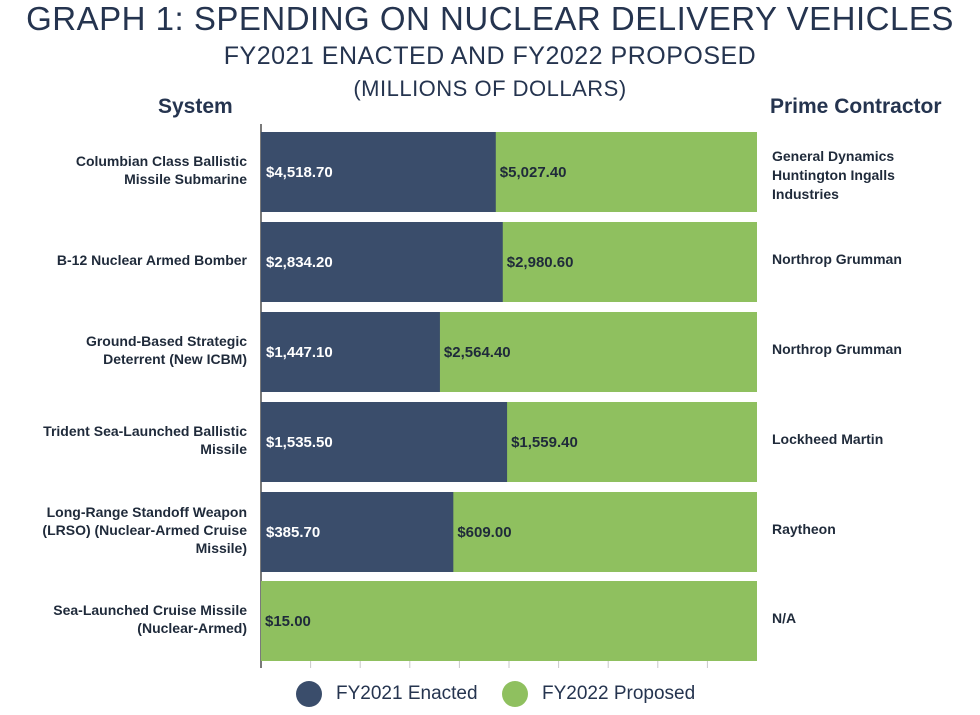  I want to click on data-label-fy2022: $1,559.40, so click(544, 442).